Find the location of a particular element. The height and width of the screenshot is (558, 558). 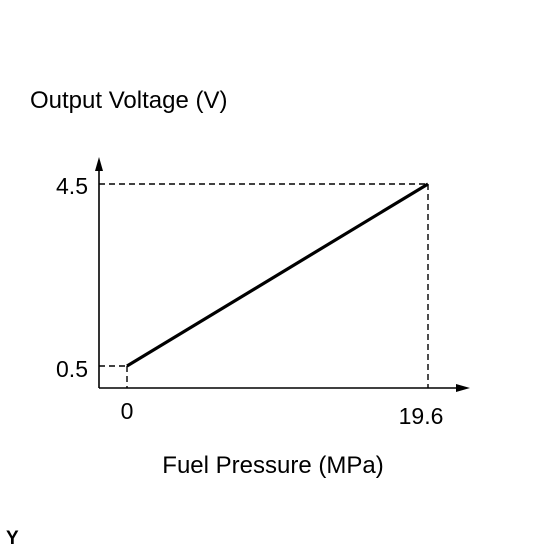

x-tick-label-min: 0 is located at coordinates (127, 411).